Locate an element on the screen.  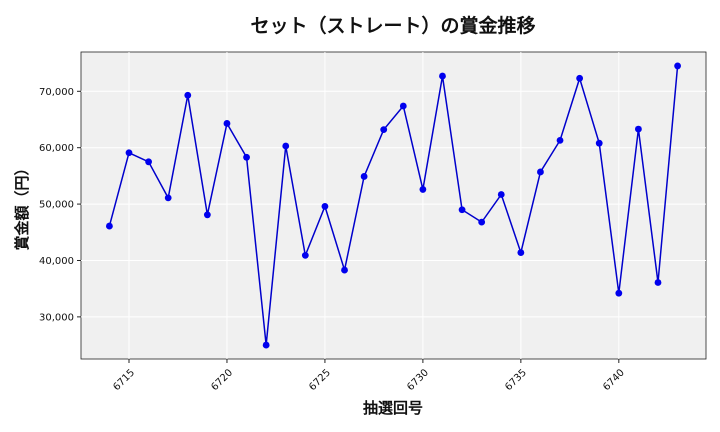
y-axis: 30,000 40,000 50,000 60,000 70,000 is located at coordinates (60, 205).